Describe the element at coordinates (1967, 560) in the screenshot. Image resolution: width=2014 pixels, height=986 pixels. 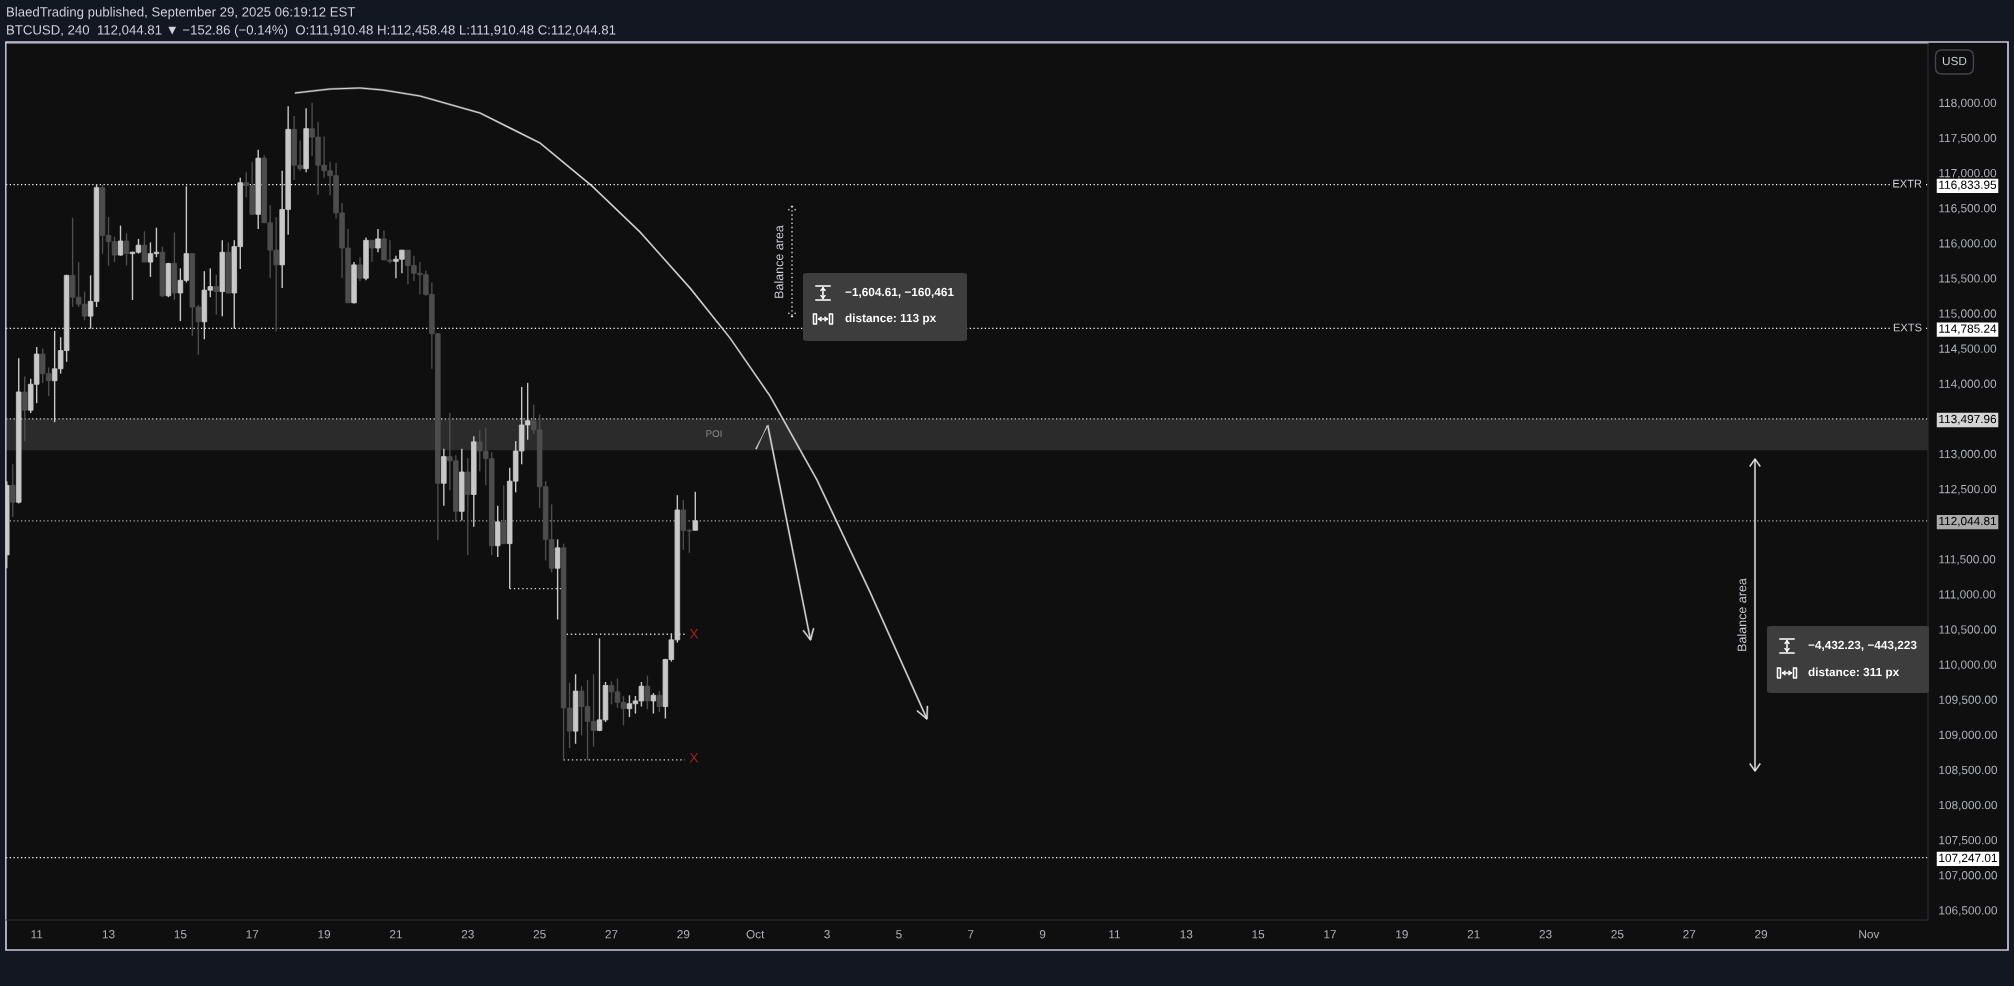
I see `y-tick-label: 111,500.00` at that location.